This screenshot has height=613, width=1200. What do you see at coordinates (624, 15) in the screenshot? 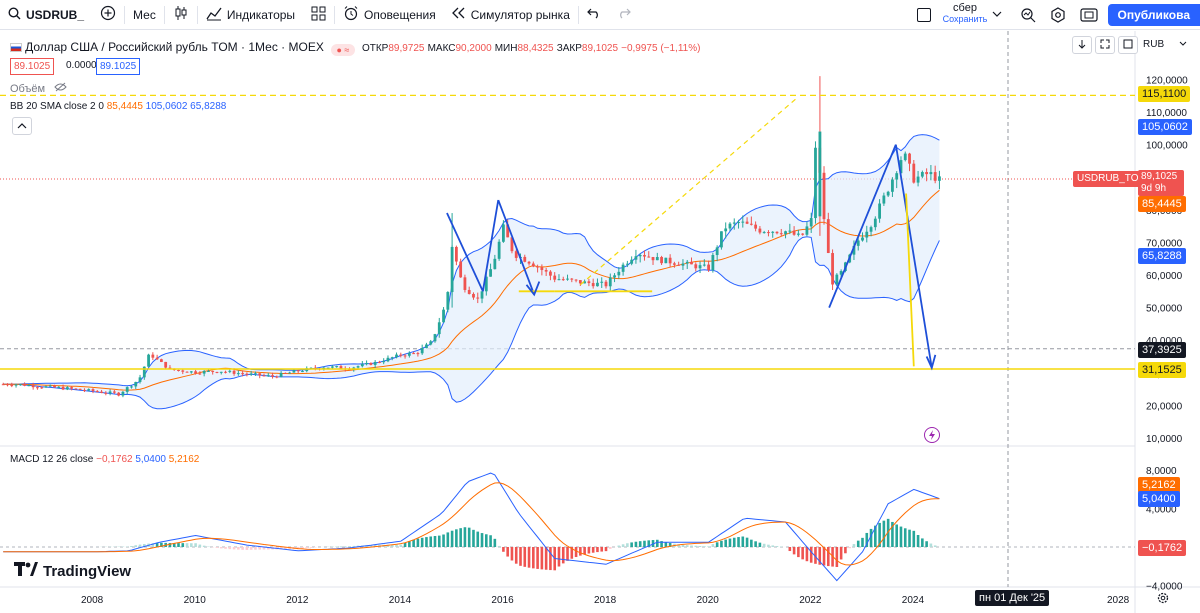
I see `redo-button` at bounding box center [624, 15].